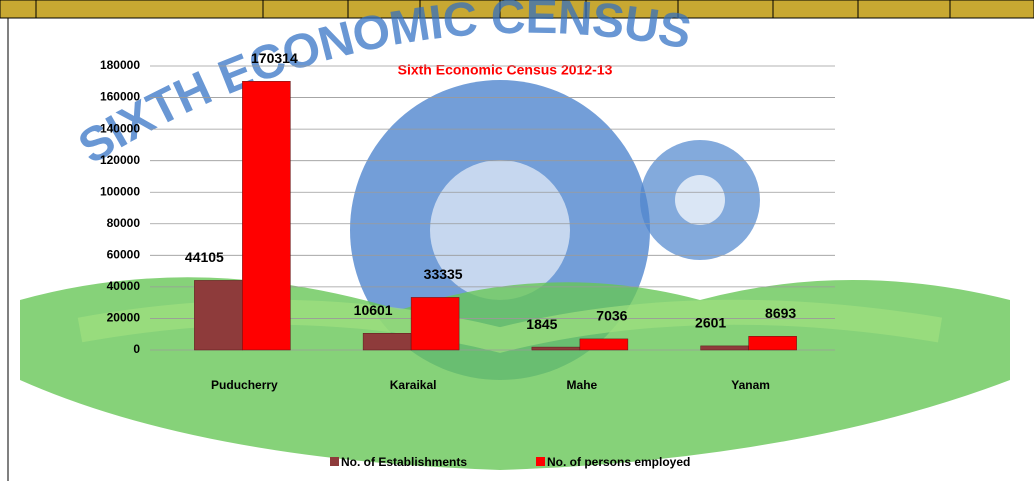  Describe the element at coordinates (443, 274) in the screenshot. I see `data-label: 33335` at that location.